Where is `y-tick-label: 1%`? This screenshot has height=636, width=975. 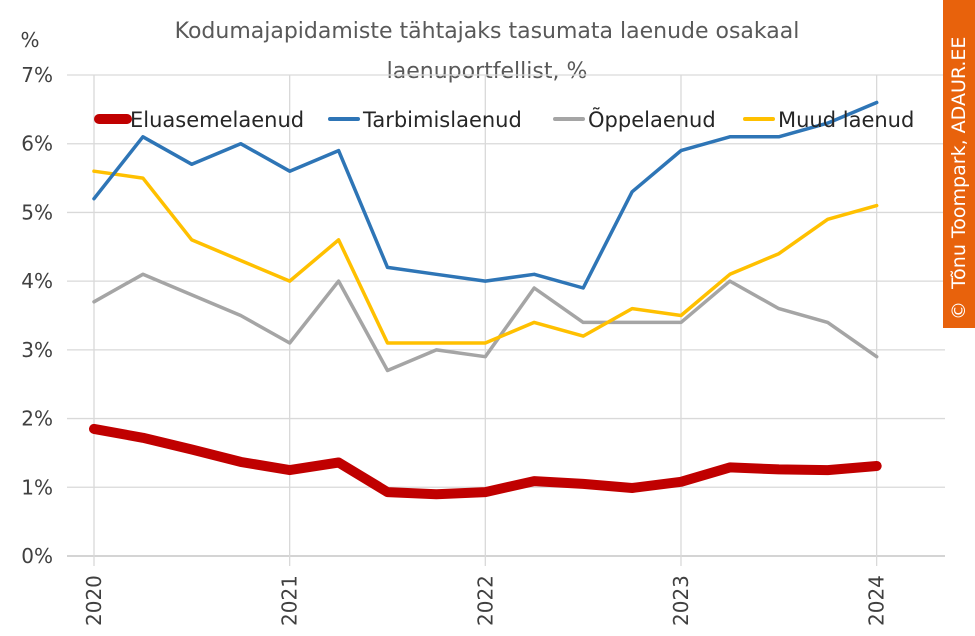
y-tick-label: 1% is located at coordinates (37, 487).